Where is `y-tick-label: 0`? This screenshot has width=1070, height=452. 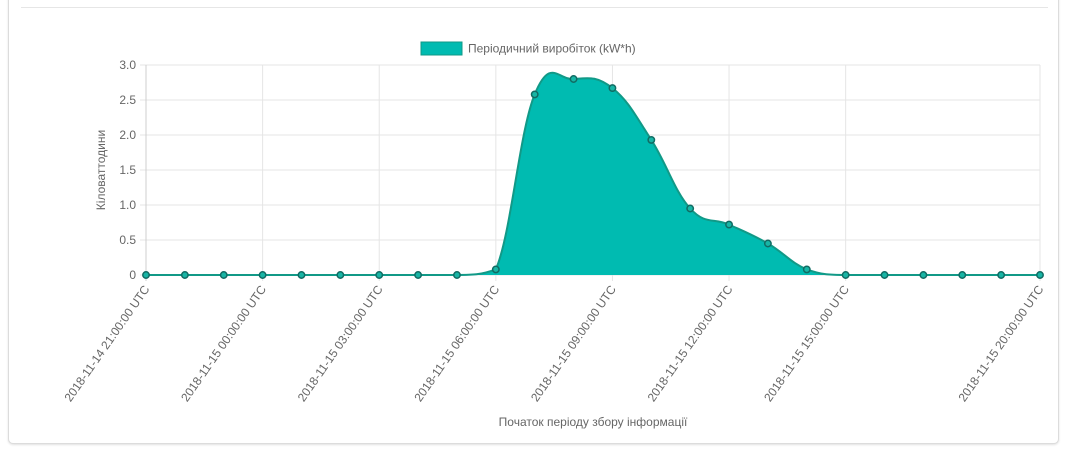
y-tick-label: 0 is located at coordinates (132, 275).